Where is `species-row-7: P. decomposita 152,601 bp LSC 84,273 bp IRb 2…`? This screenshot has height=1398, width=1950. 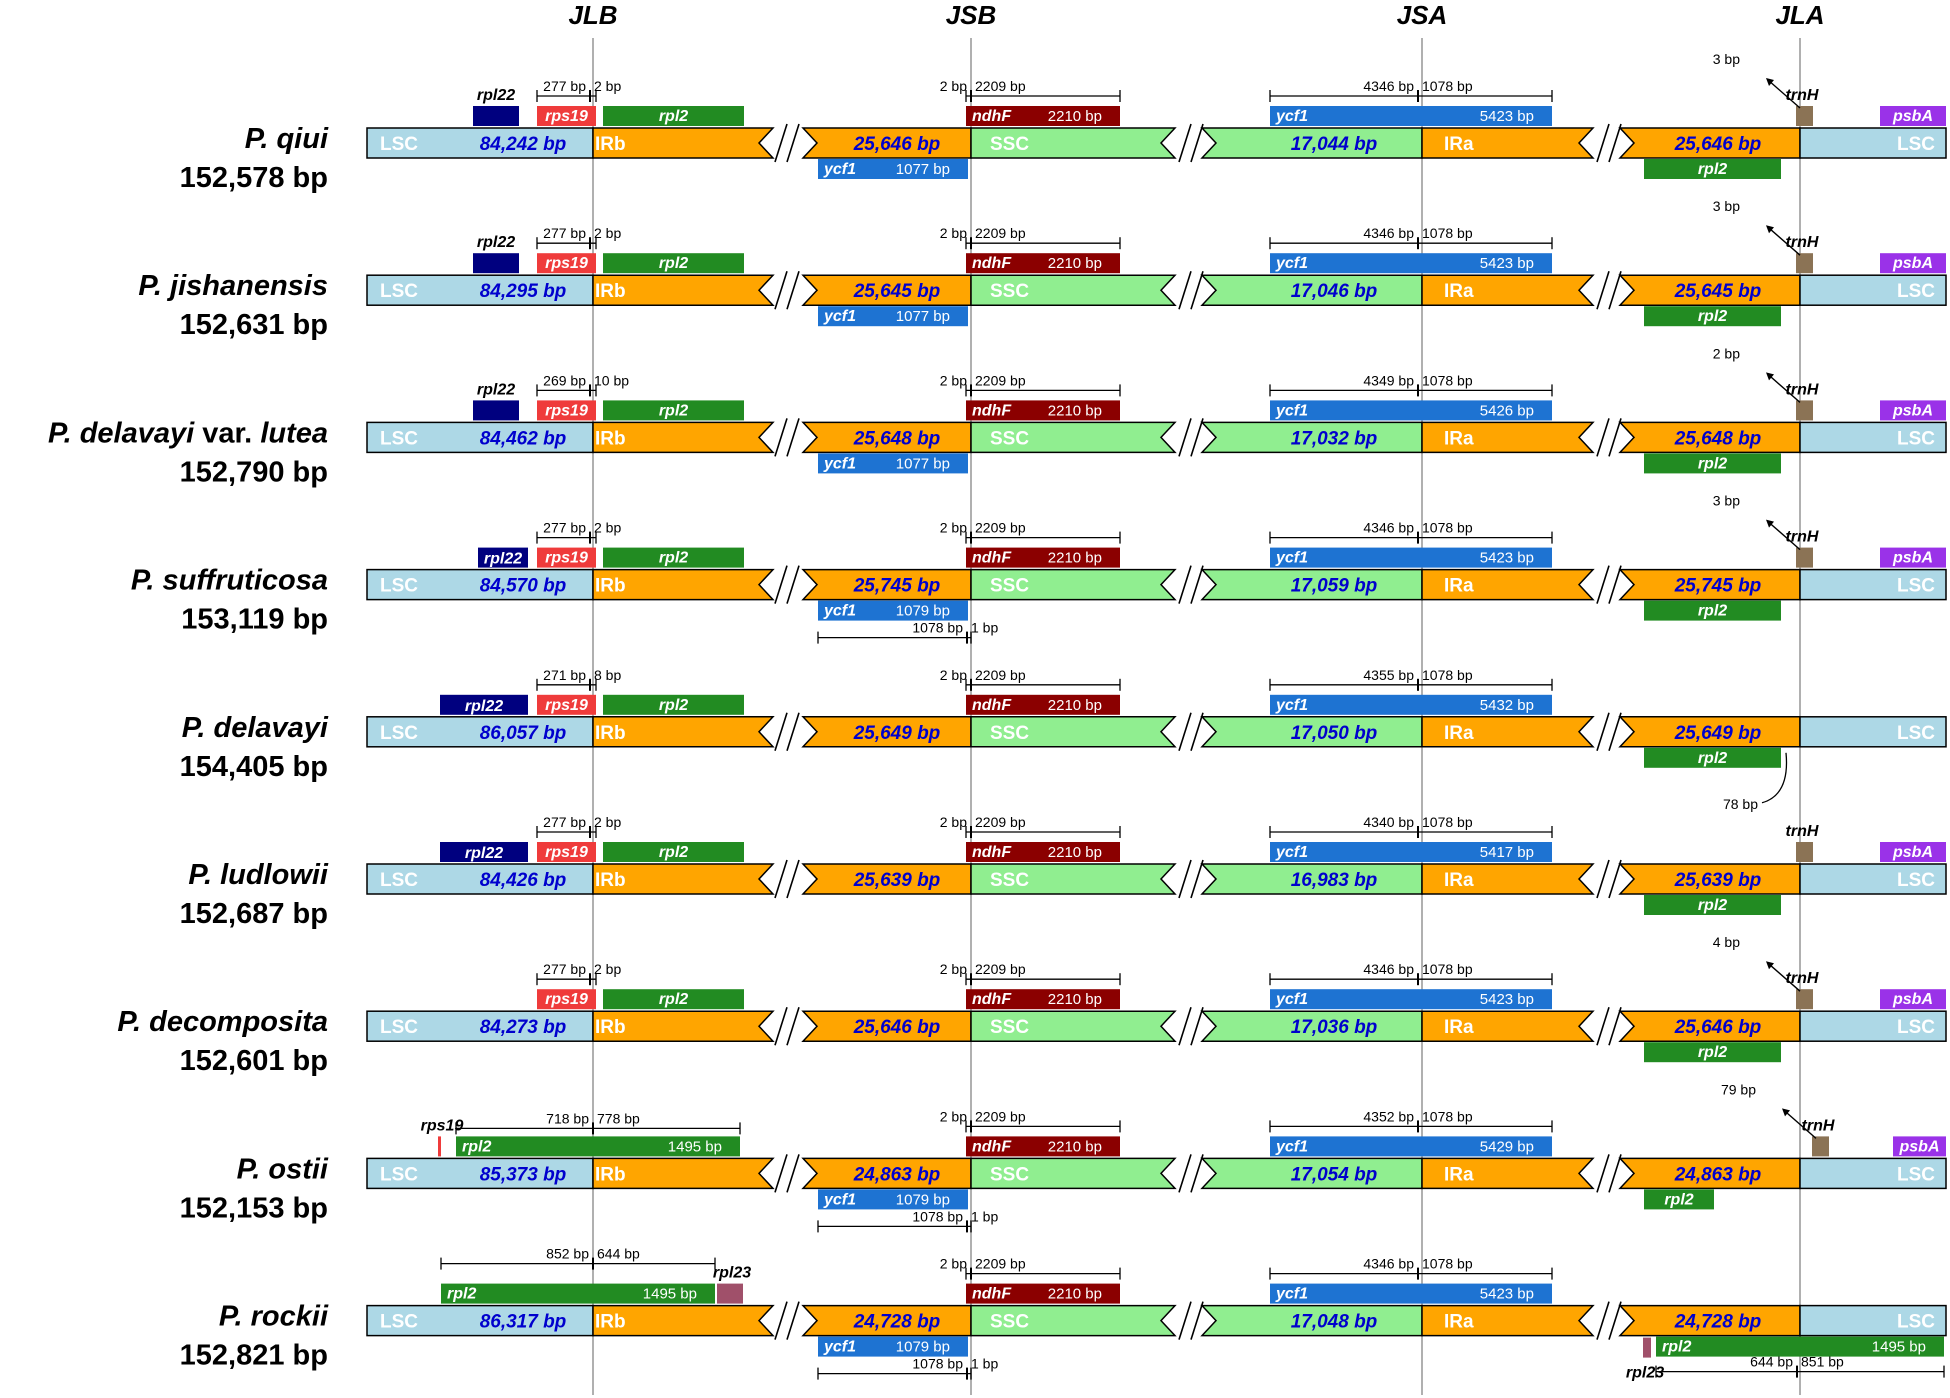 species-row-7: P. decomposita 152,601 bp LSC 84,273 bp IRb 2… is located at coordinates (1032, 1005).